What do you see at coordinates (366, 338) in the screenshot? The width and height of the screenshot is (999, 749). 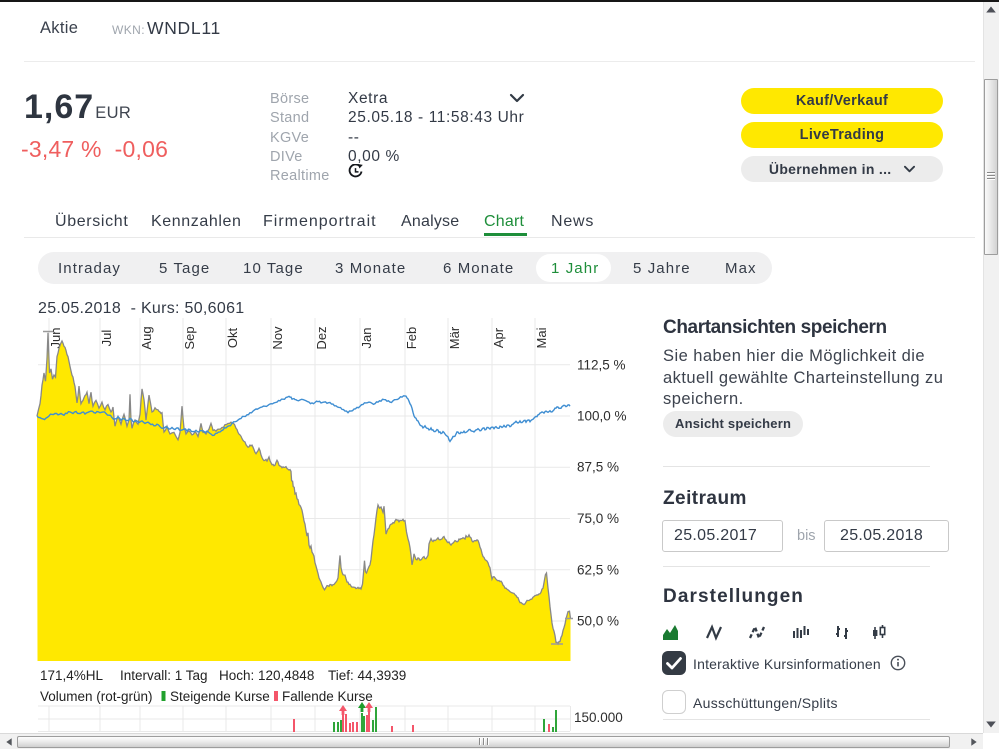 I see `svg-text: Jan` at bounding box center [366, 338].